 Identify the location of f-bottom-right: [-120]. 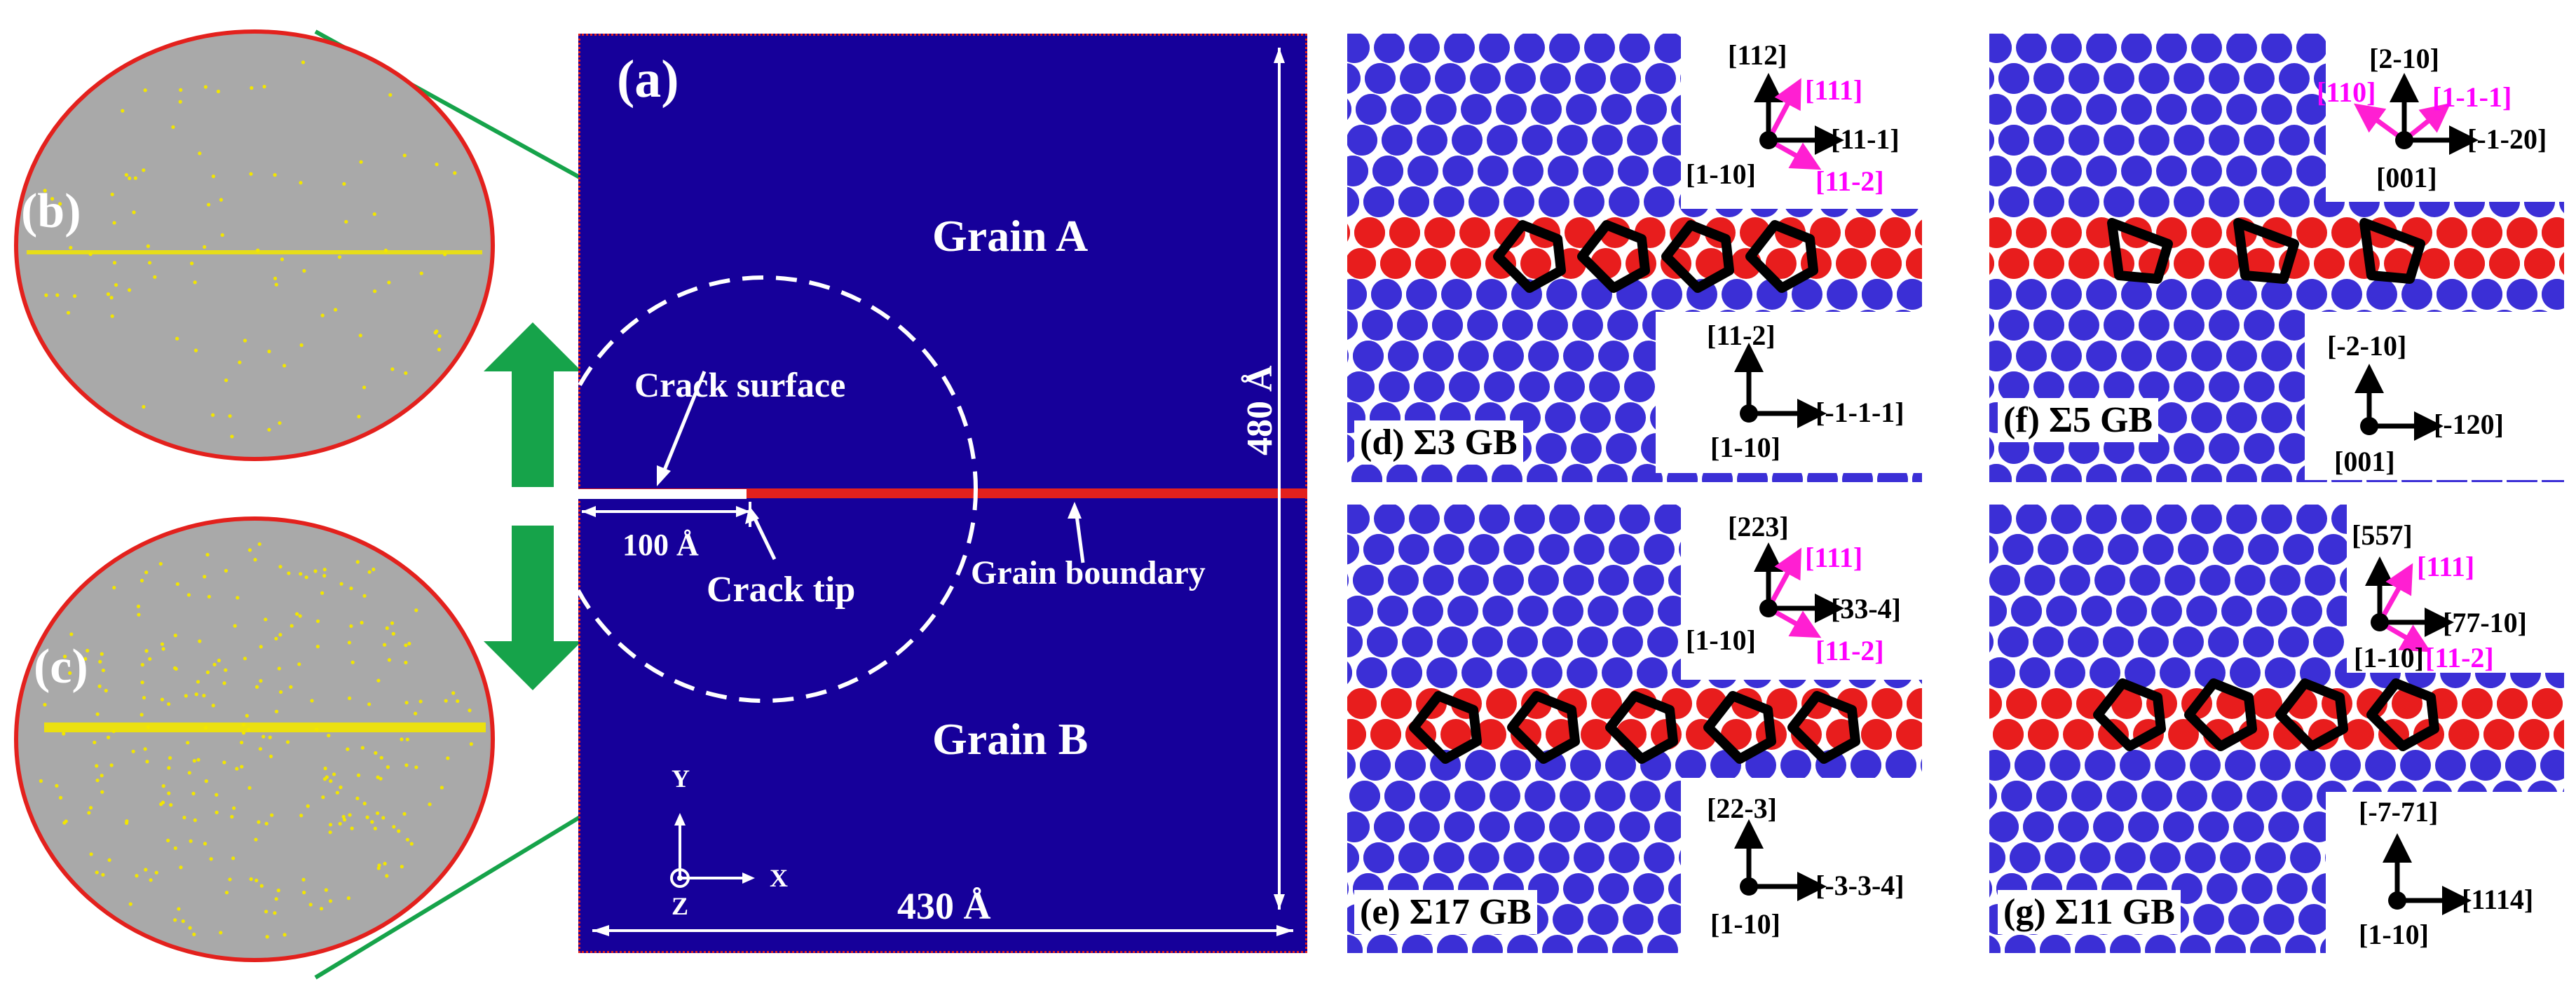
(2469, 425).